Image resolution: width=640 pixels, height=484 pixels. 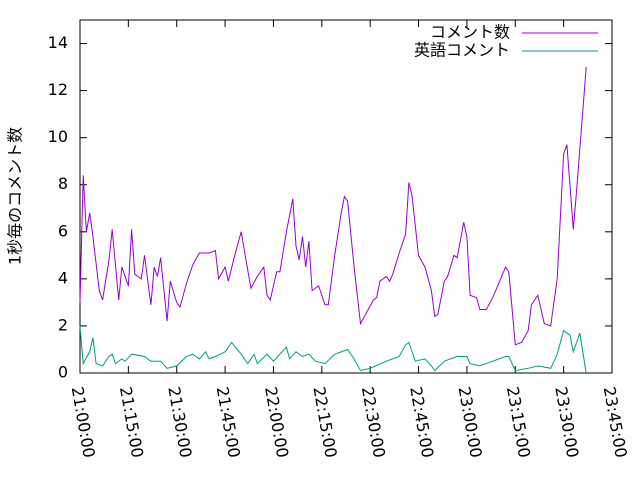 What do you see at coordinates (421, 422) in the screenshot?
I see `x-tick-label: 22:45:00` at bounding box center [421, 422].